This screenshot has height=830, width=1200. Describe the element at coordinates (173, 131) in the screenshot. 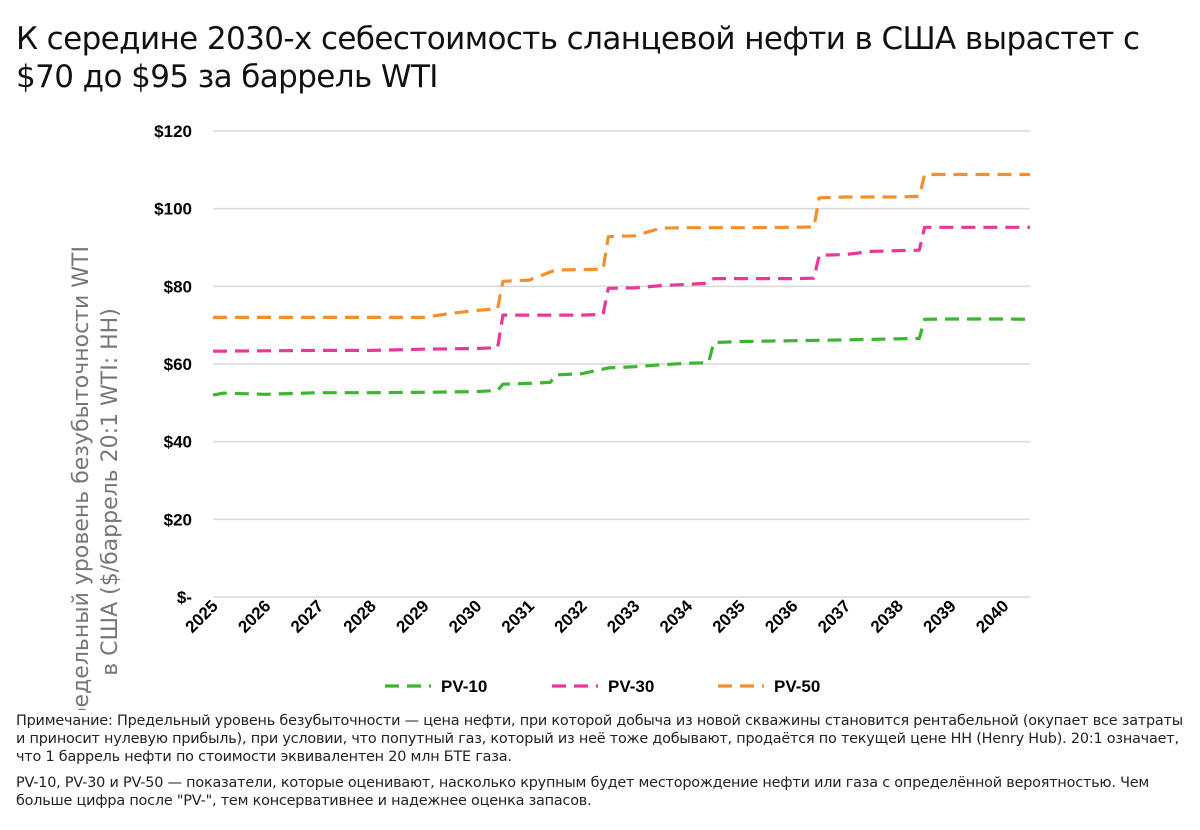

I see `y-tick-label: $120` at that location.